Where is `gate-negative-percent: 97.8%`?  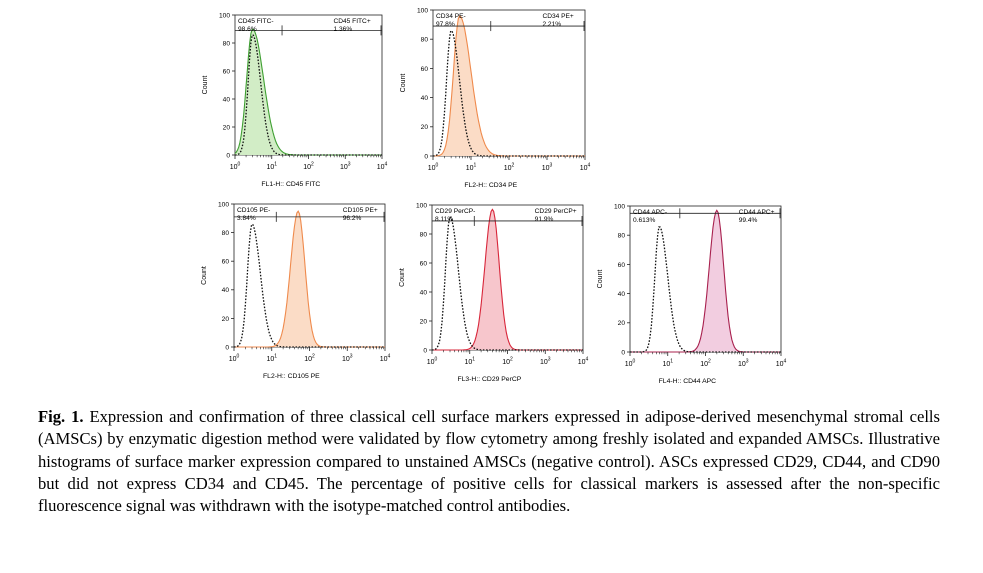
gate-negative-percent: 97.8% is located at coordinates (445, 24).